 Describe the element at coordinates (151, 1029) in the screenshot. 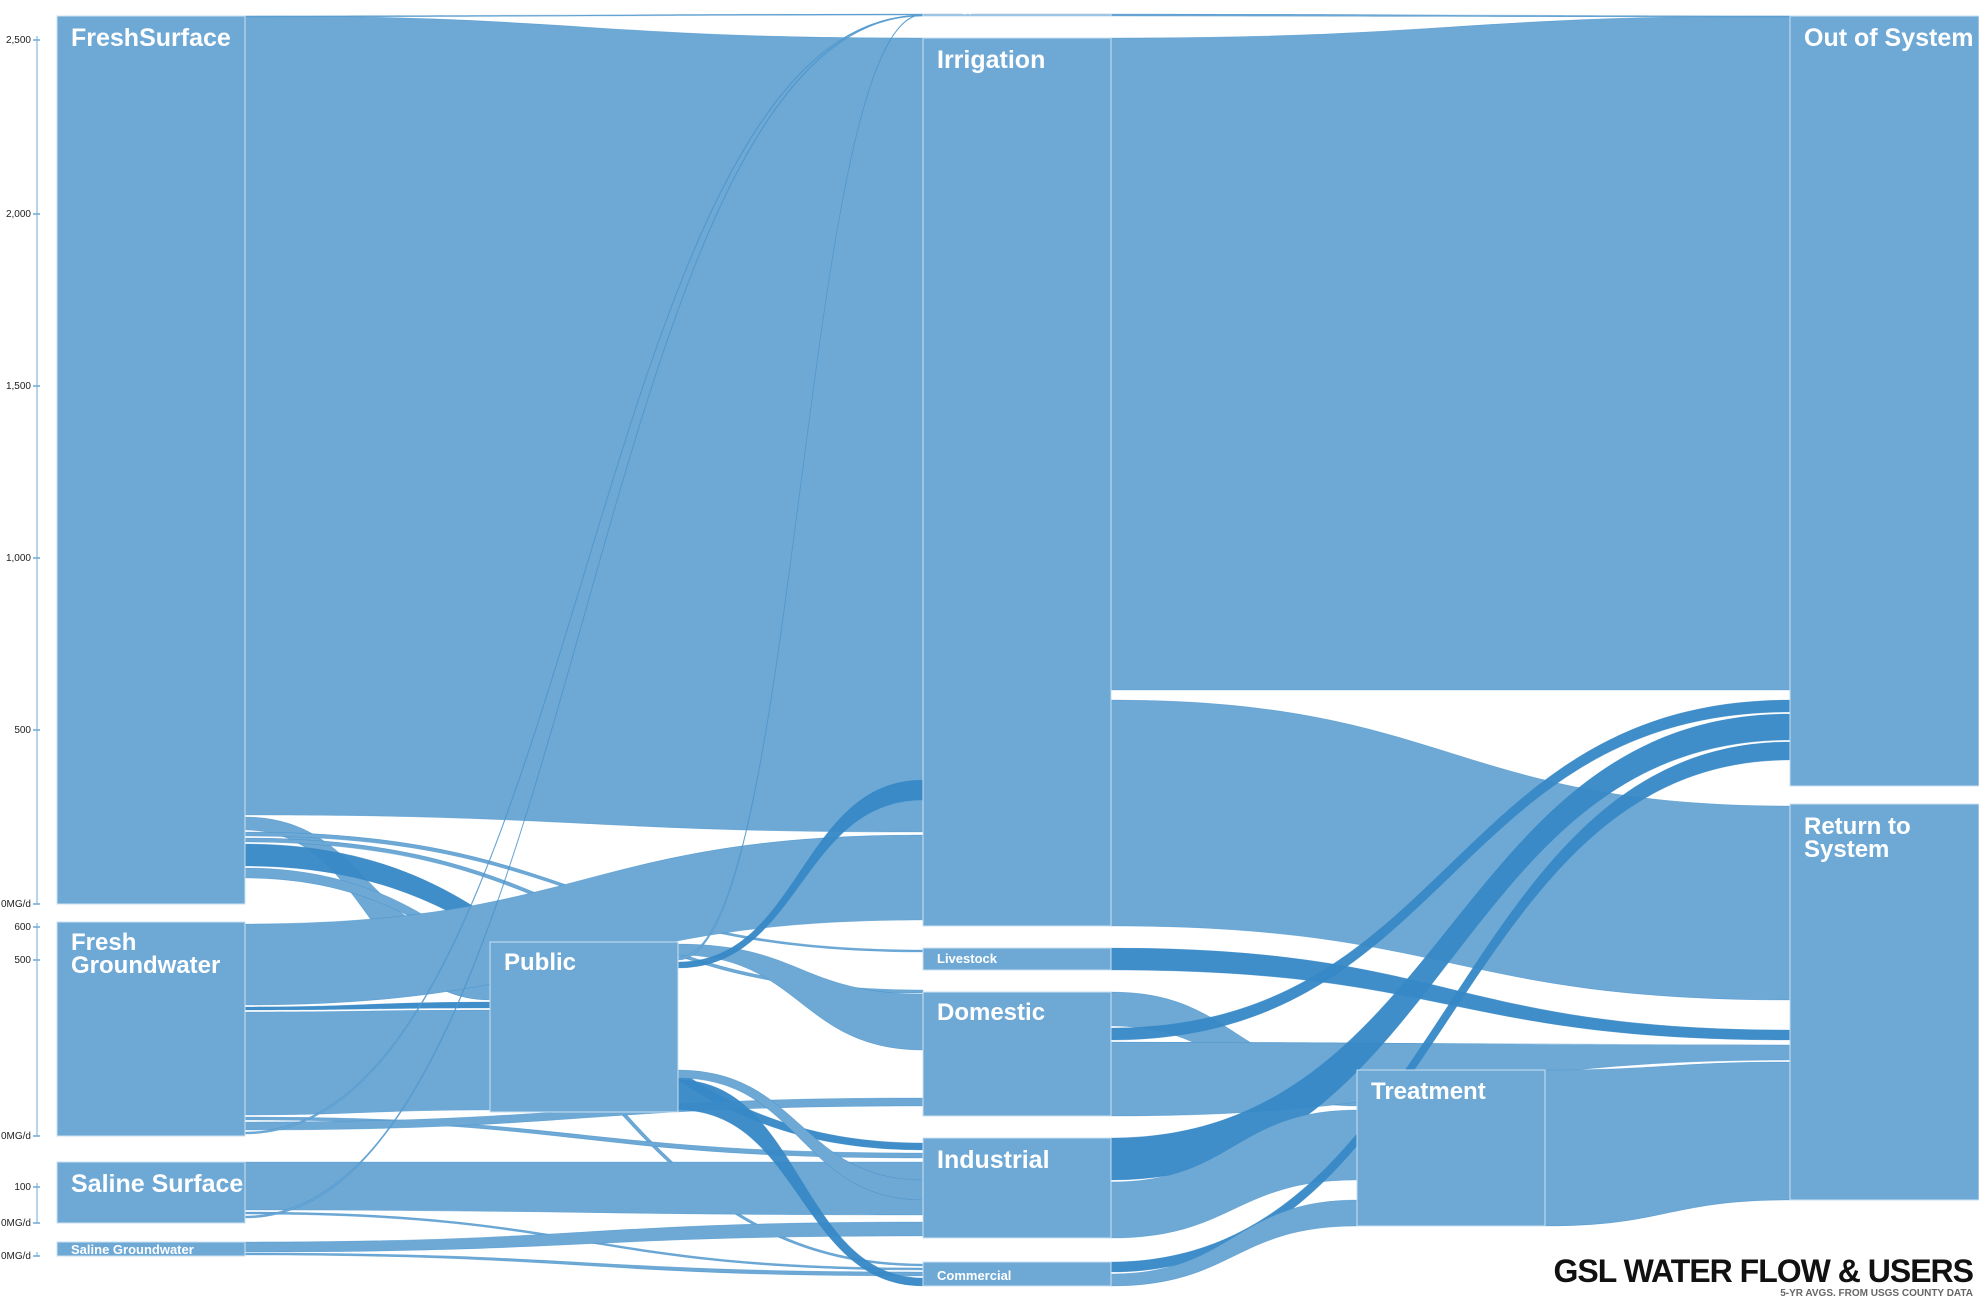

I see `node-fresh-groundwater` at that location.